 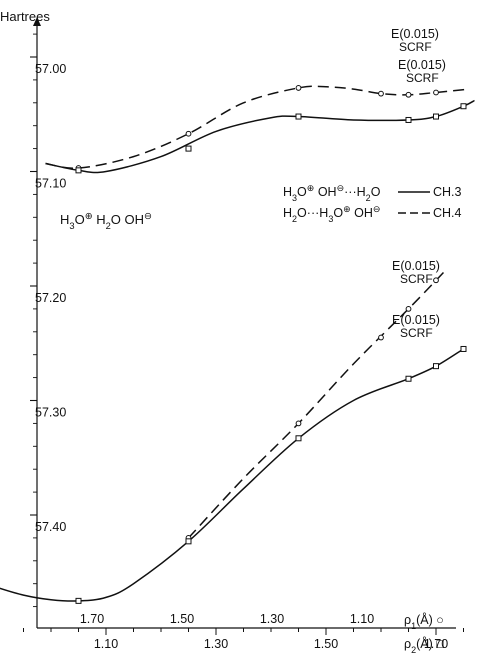 What do you see at coordinates (416, 320) in the screenshot?
I see `series-4-label: E(0.015)` at bounding box center [416, 320].